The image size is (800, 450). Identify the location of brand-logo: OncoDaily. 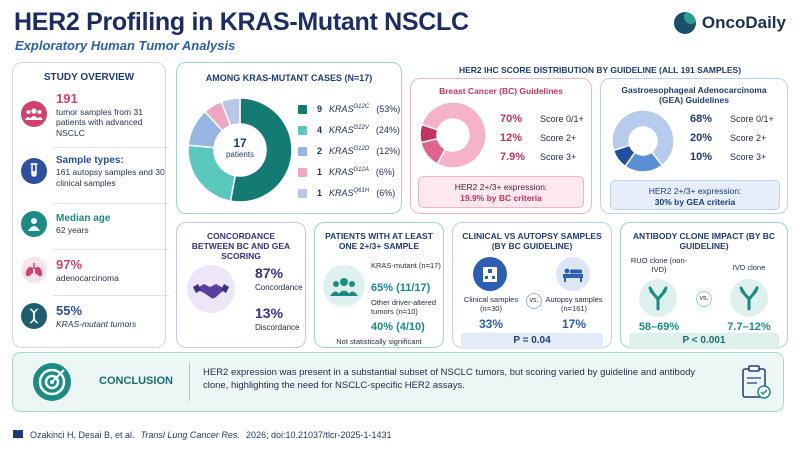
(729, 23).